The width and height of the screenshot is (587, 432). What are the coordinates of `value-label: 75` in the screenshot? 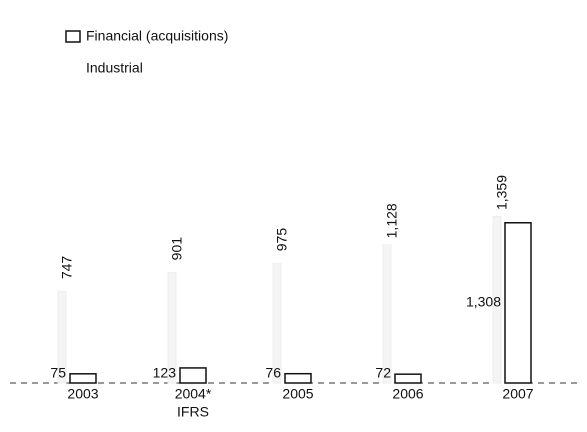 It's located at (58, 373).